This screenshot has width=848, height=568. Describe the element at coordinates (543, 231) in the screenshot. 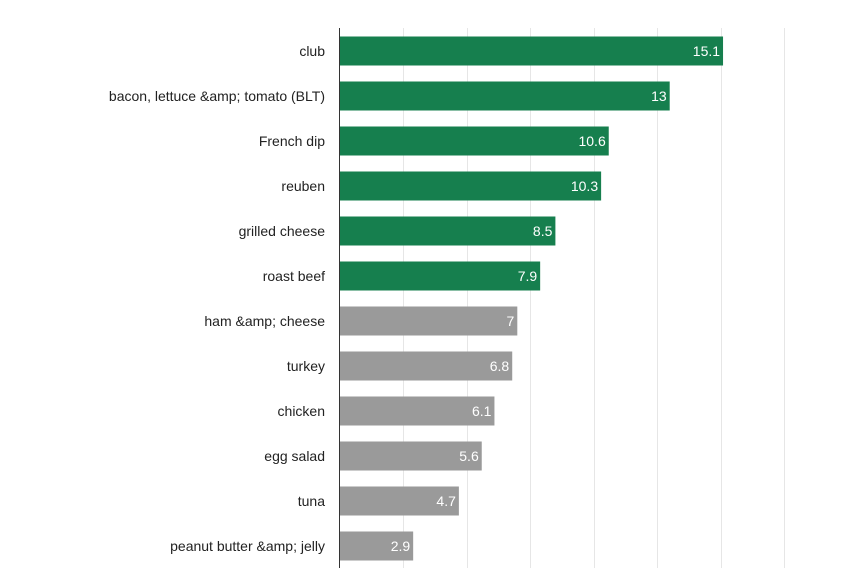

I see `value-label: 8.5` at that location.